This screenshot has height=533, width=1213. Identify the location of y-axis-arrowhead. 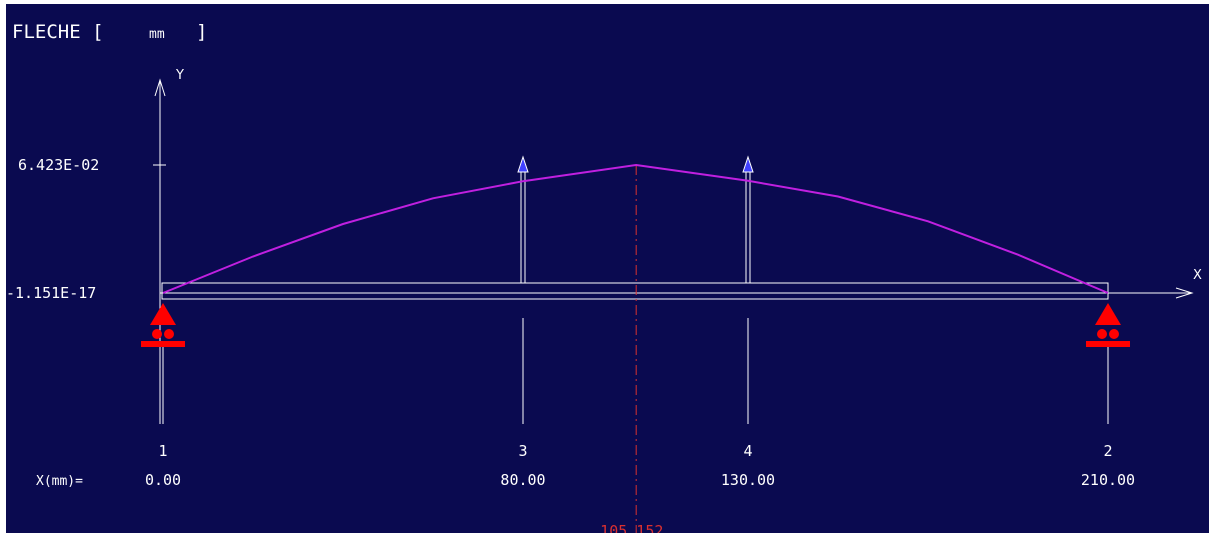
(160, 87).